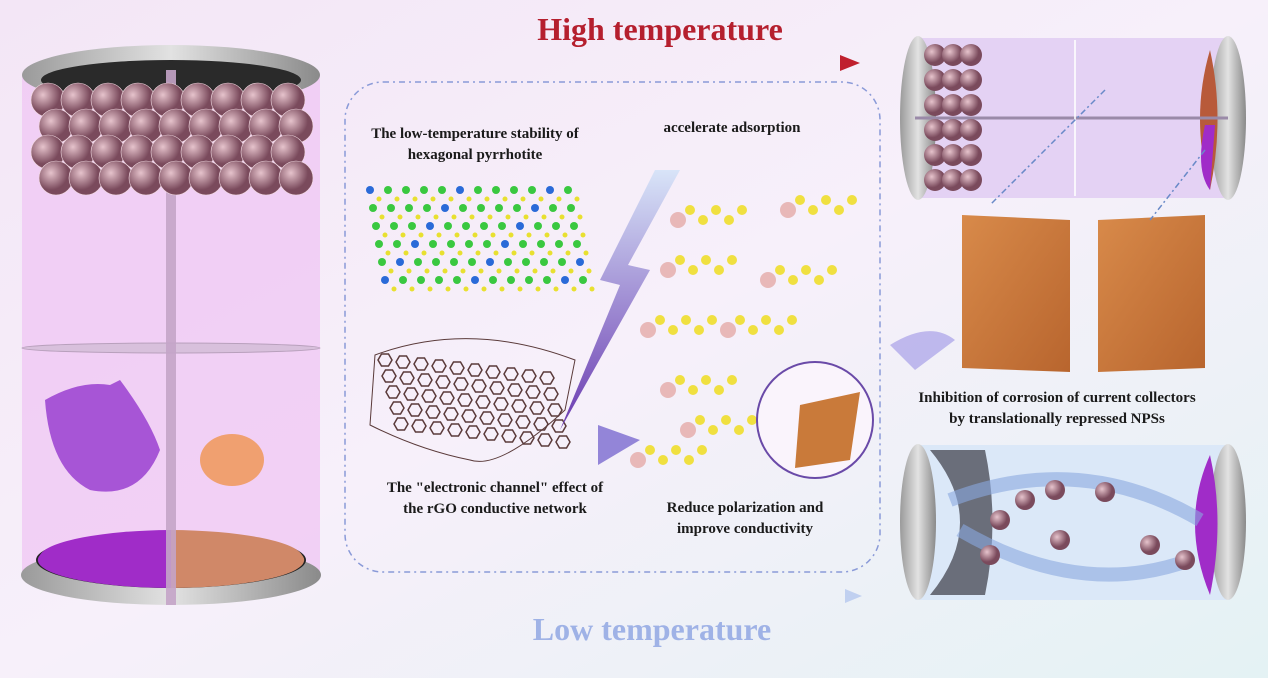  Describe the element at coordinates (1016, 293) in the screenshot. I see `copper-foil` at that location.